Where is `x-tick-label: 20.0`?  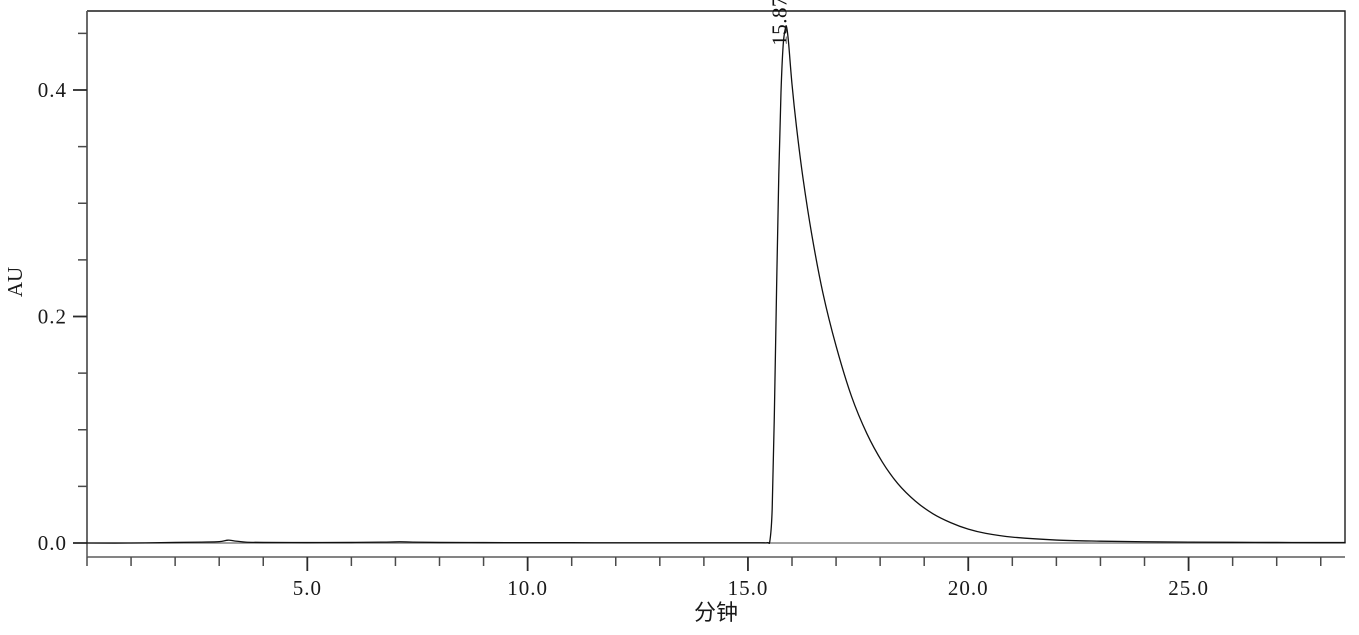 x-tick-label: 20.0 is located at coordinates (968, 588).